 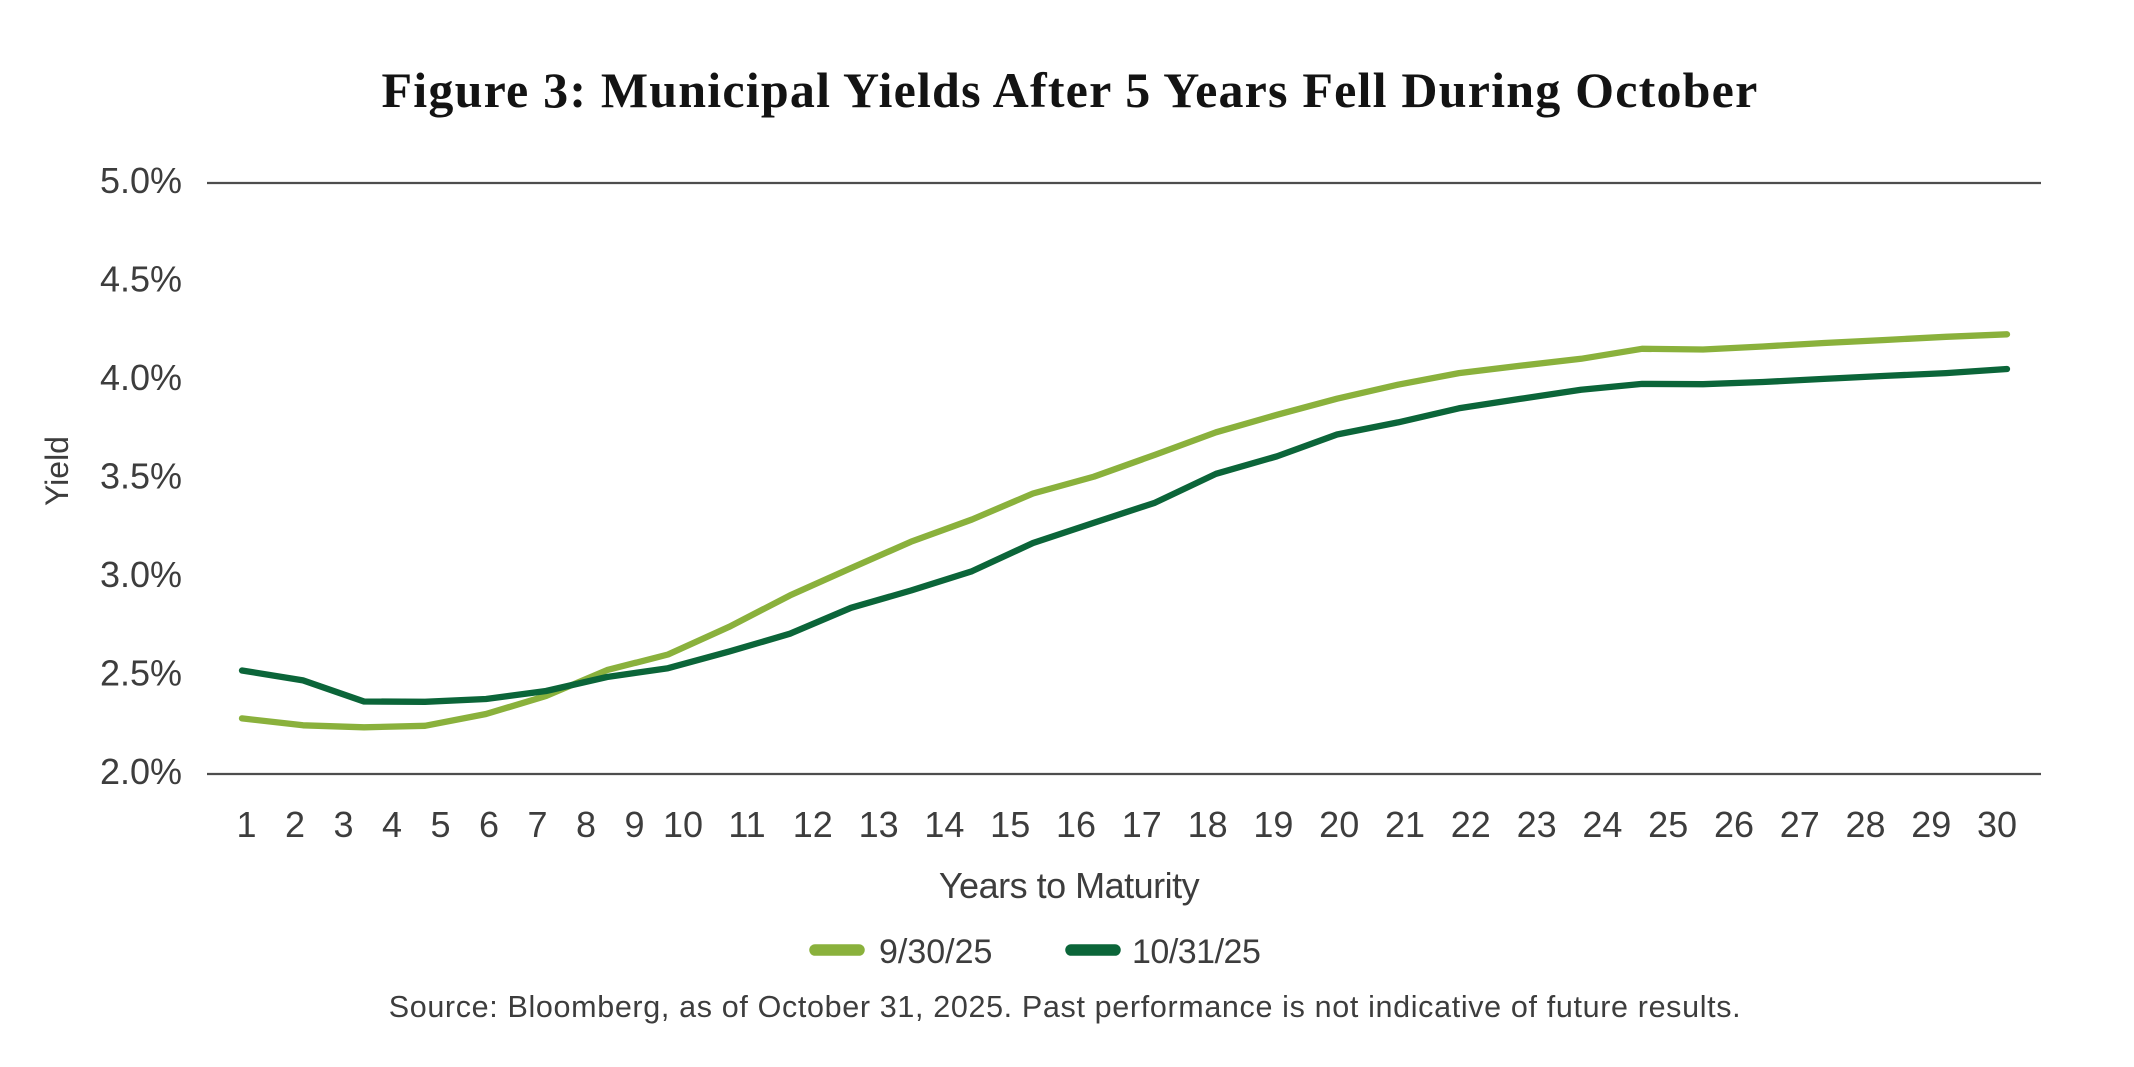 What do you see at coordinates (1076, 824) in the screenshot?
I see `svg-text: 16` at bounding box center [1076, 824].